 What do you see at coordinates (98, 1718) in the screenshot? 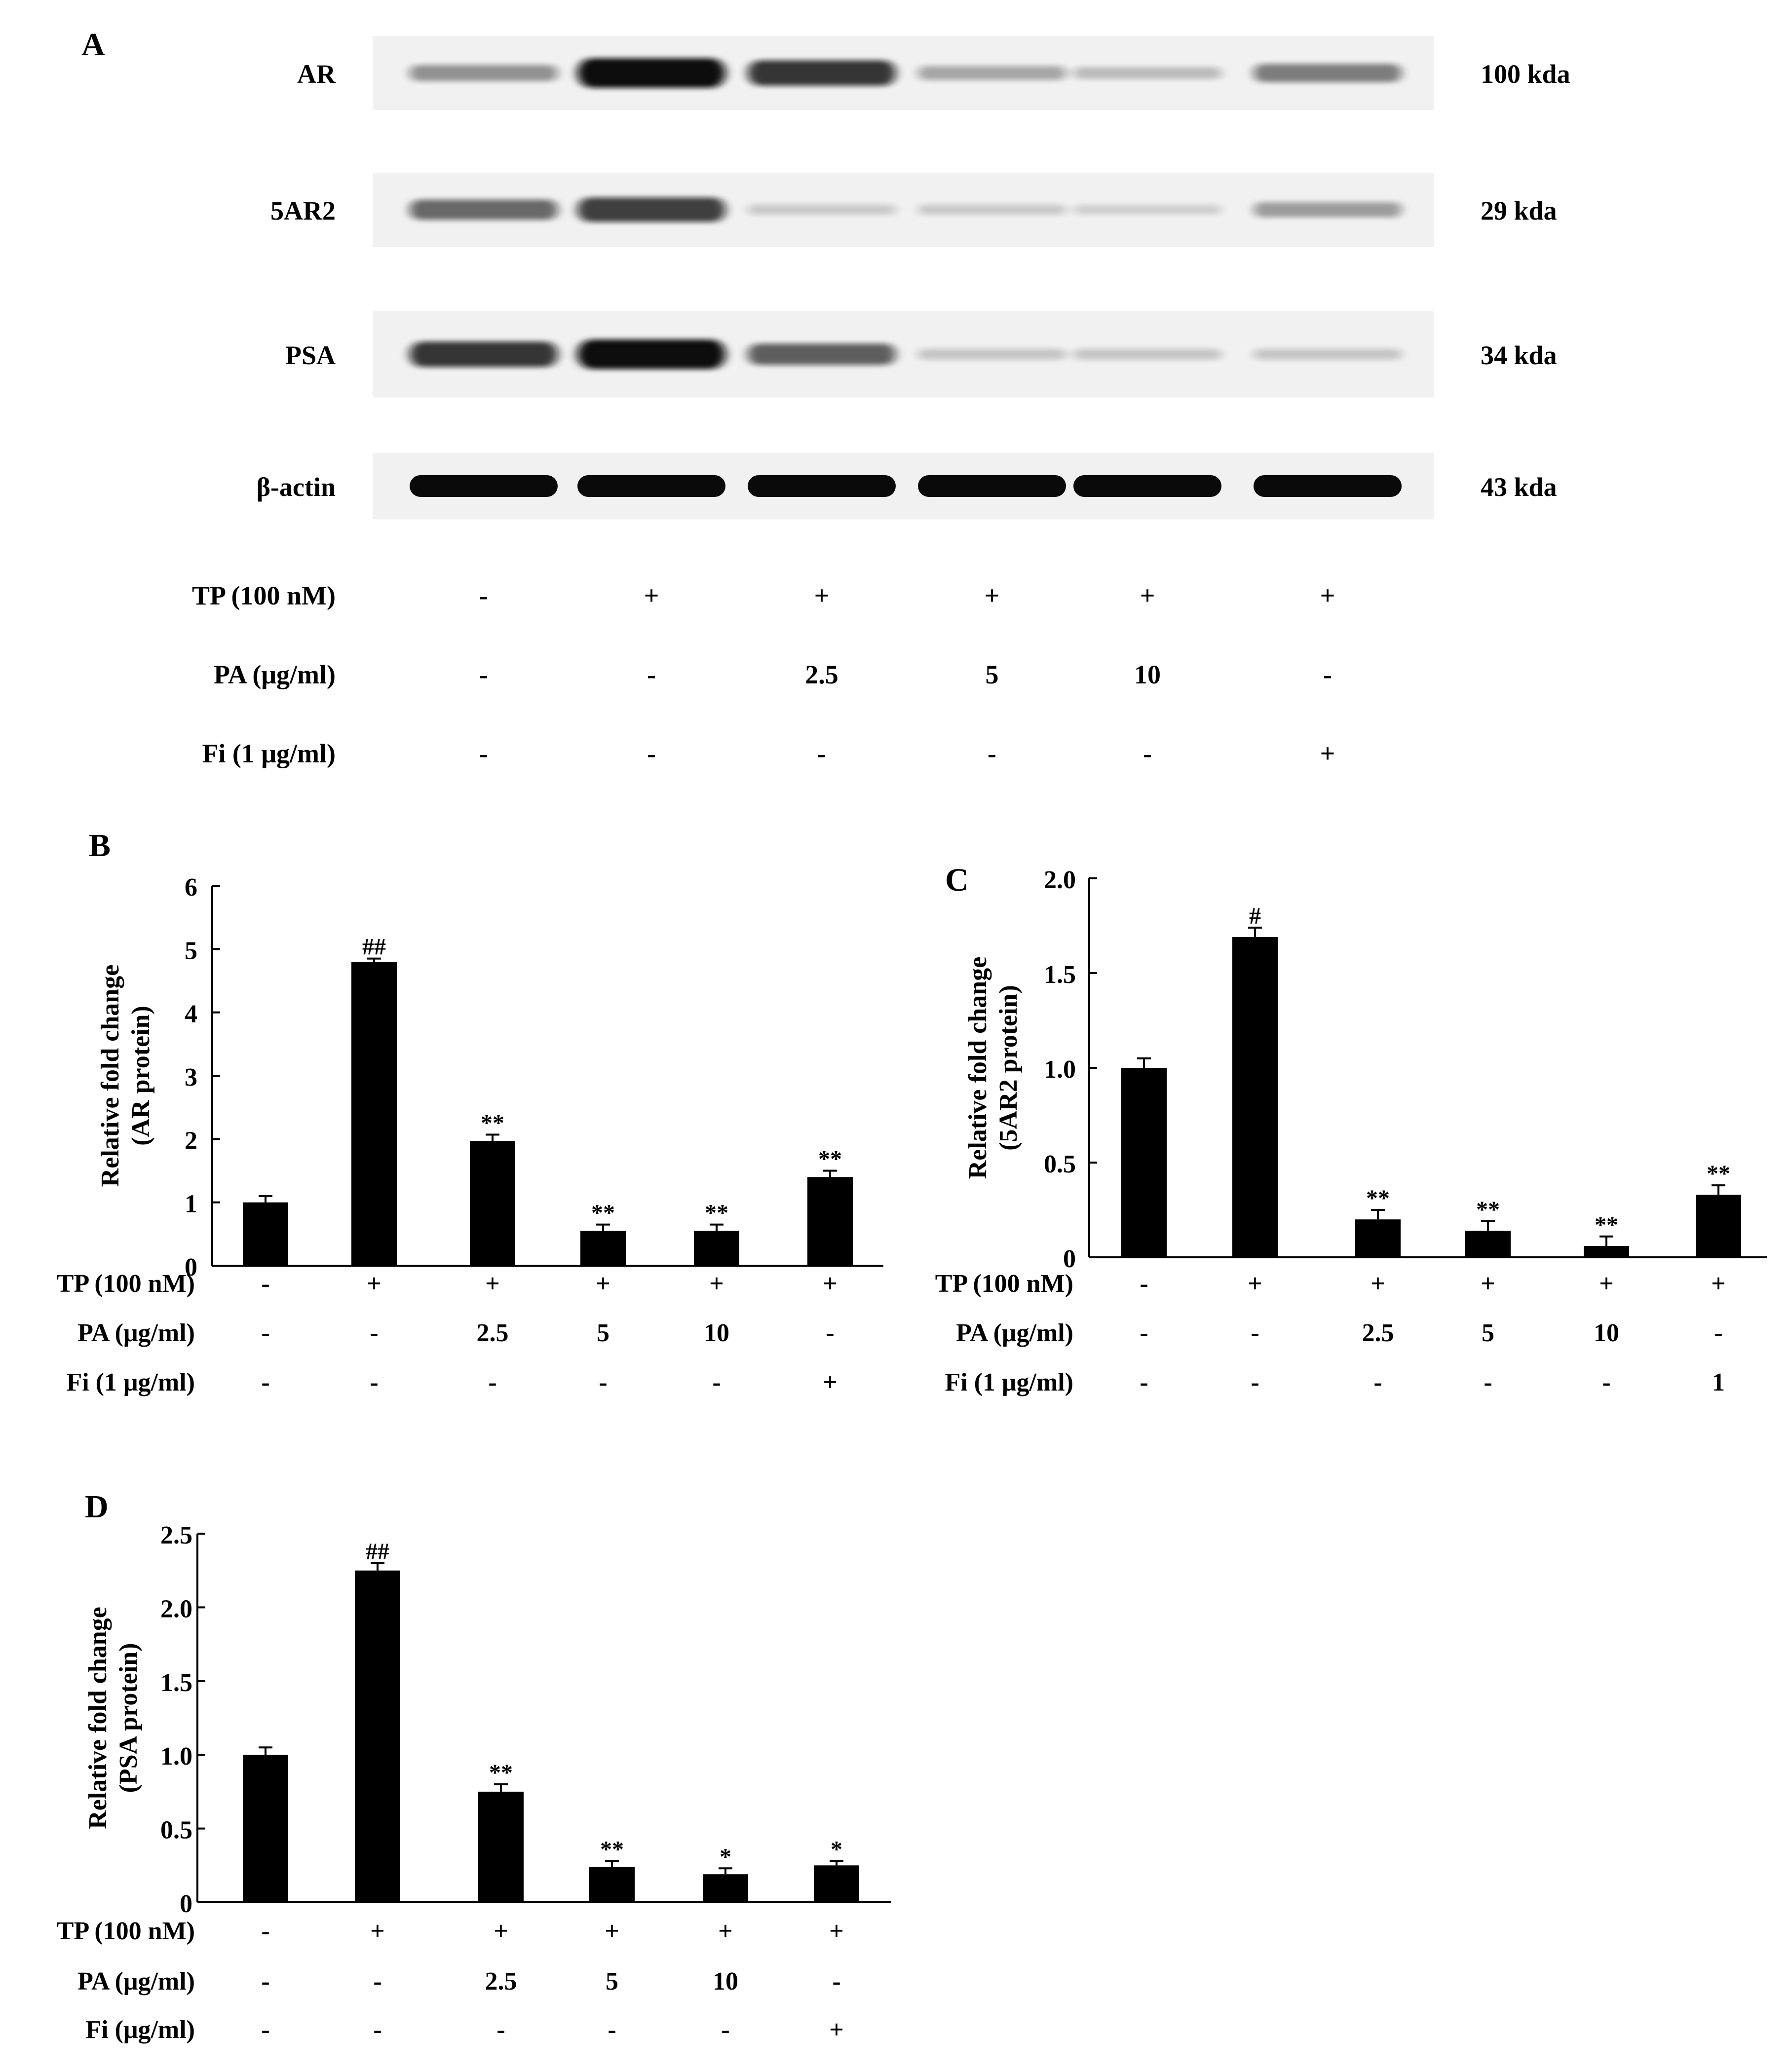
I see `y-axis-title: Relative fold change` at bounding box center [98, 1718].